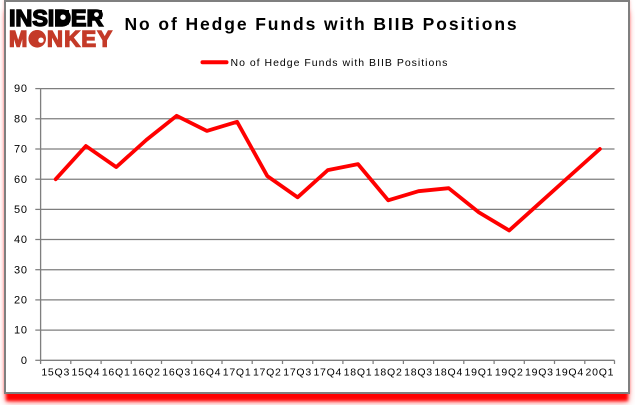 The width and height of the screenshot is (635, 405). I want to click on svg-text: 16Q3, so click(176, 373).